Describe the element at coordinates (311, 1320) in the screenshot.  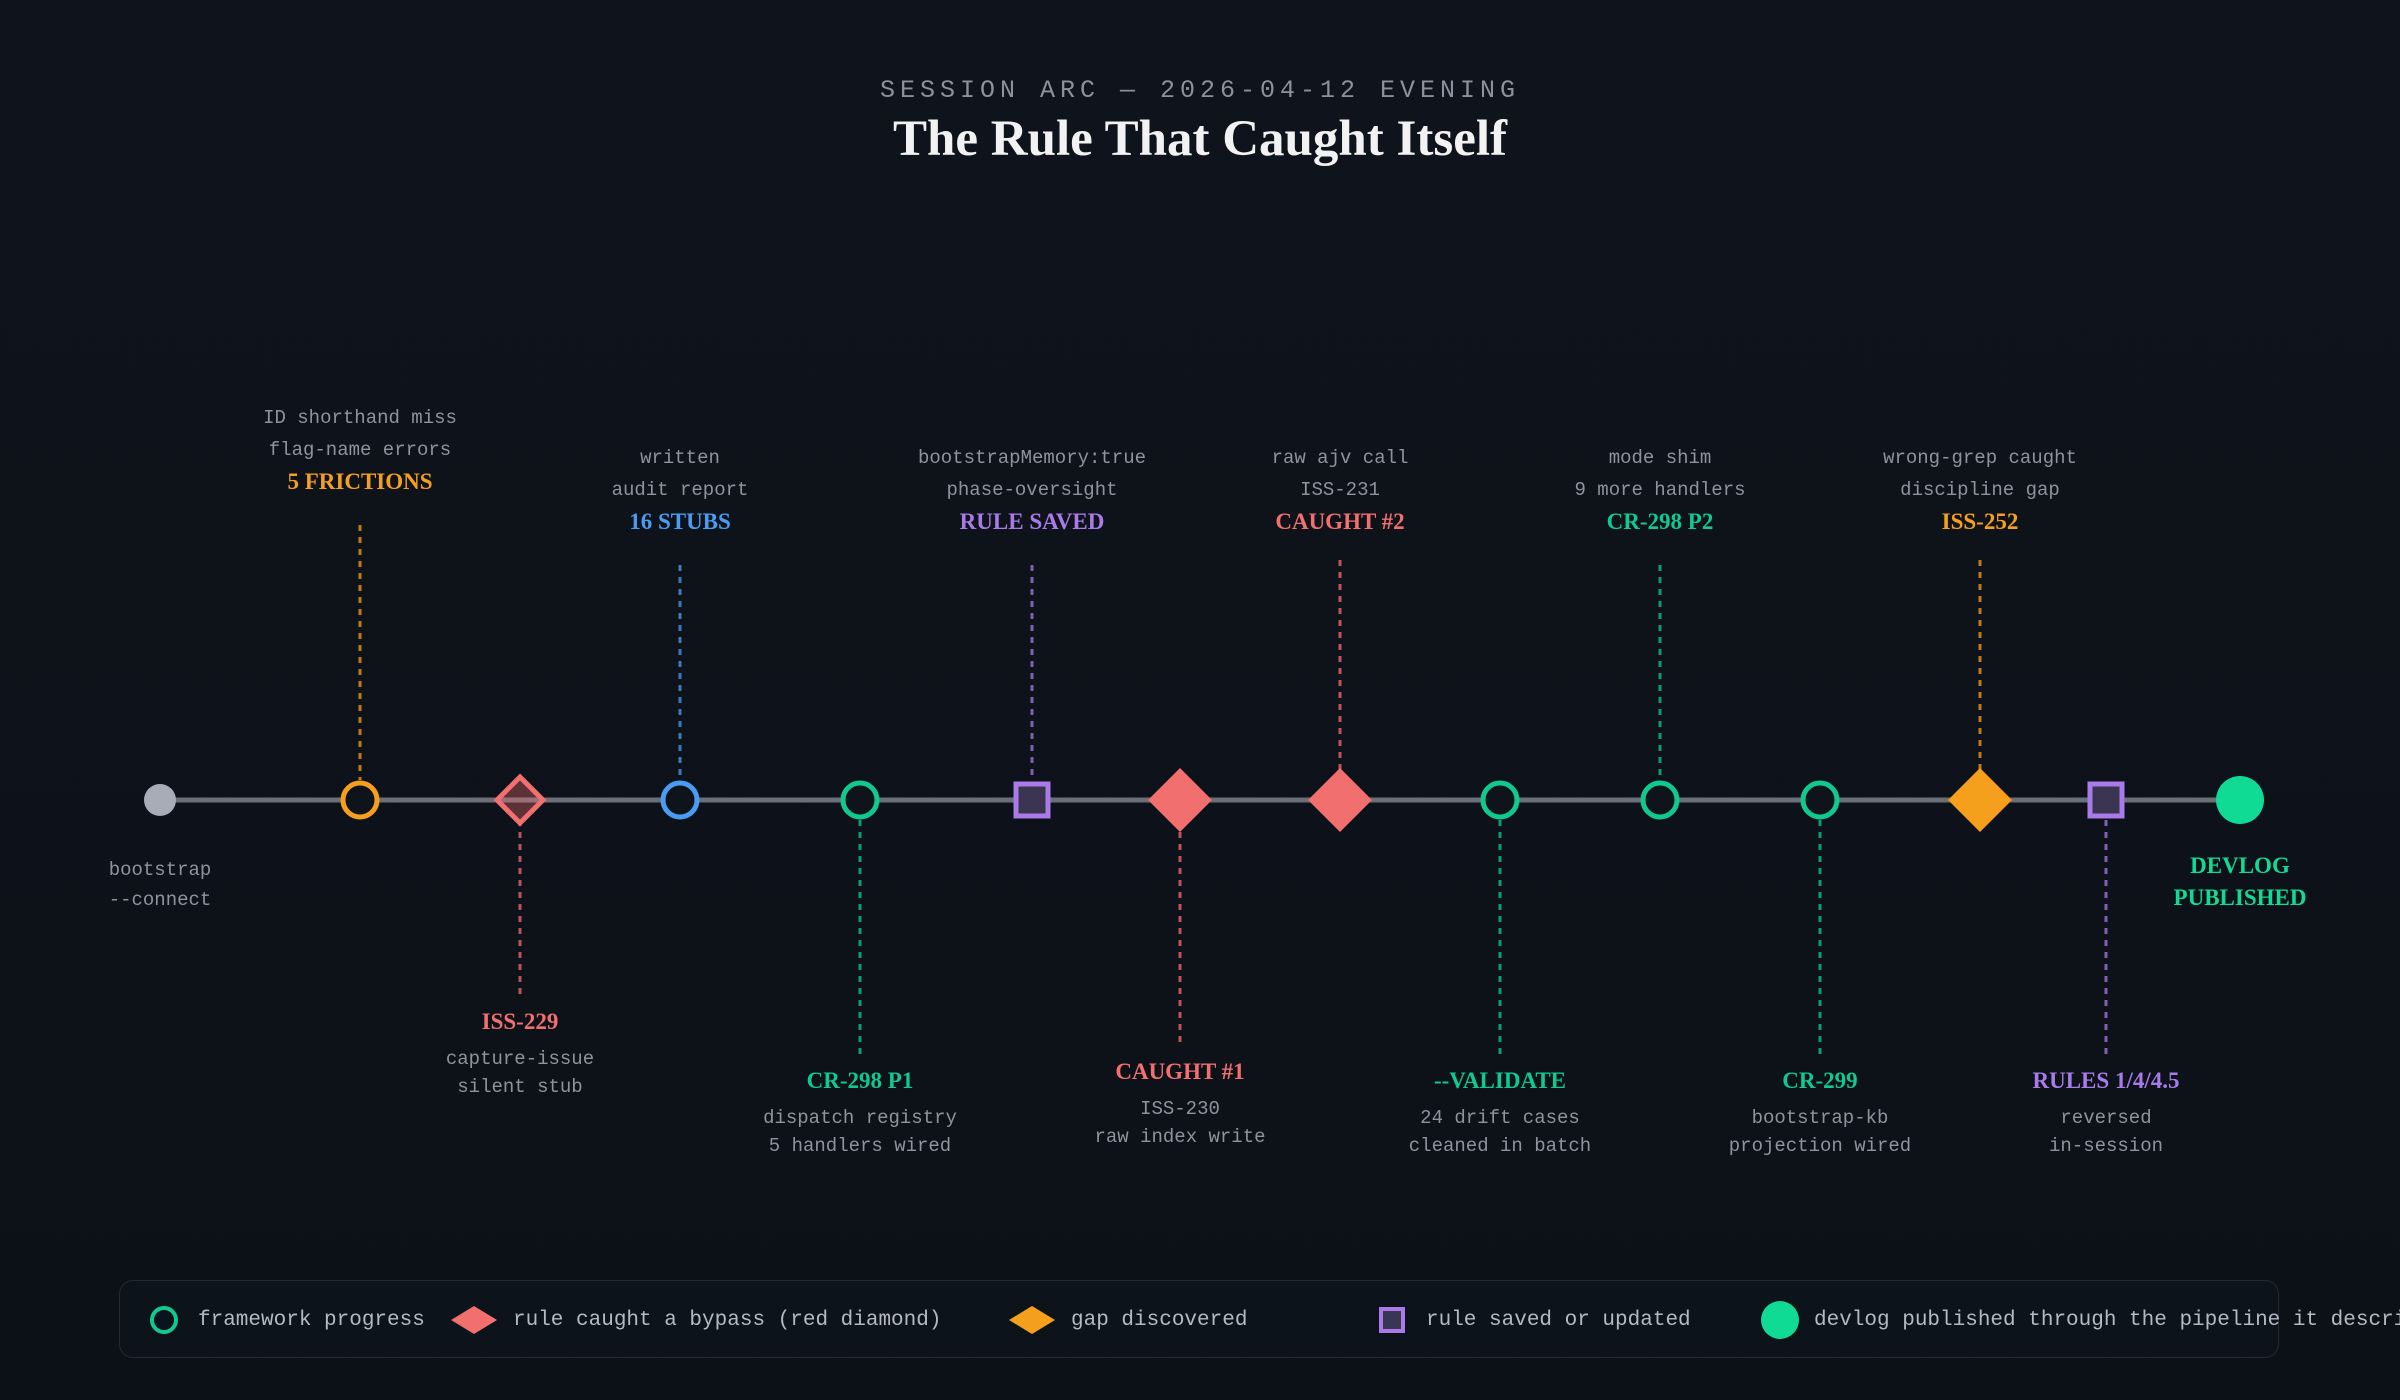
I see `legend-label: framework progress` at that location.